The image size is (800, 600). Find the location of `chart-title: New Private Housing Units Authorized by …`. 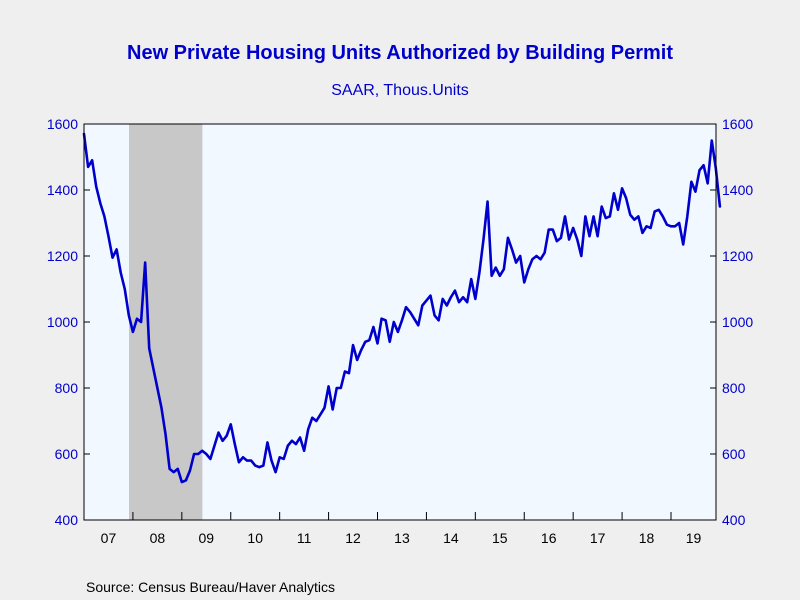

chart-title: New Private Housing Units Authorized by … is located at coordinates (400, 53).